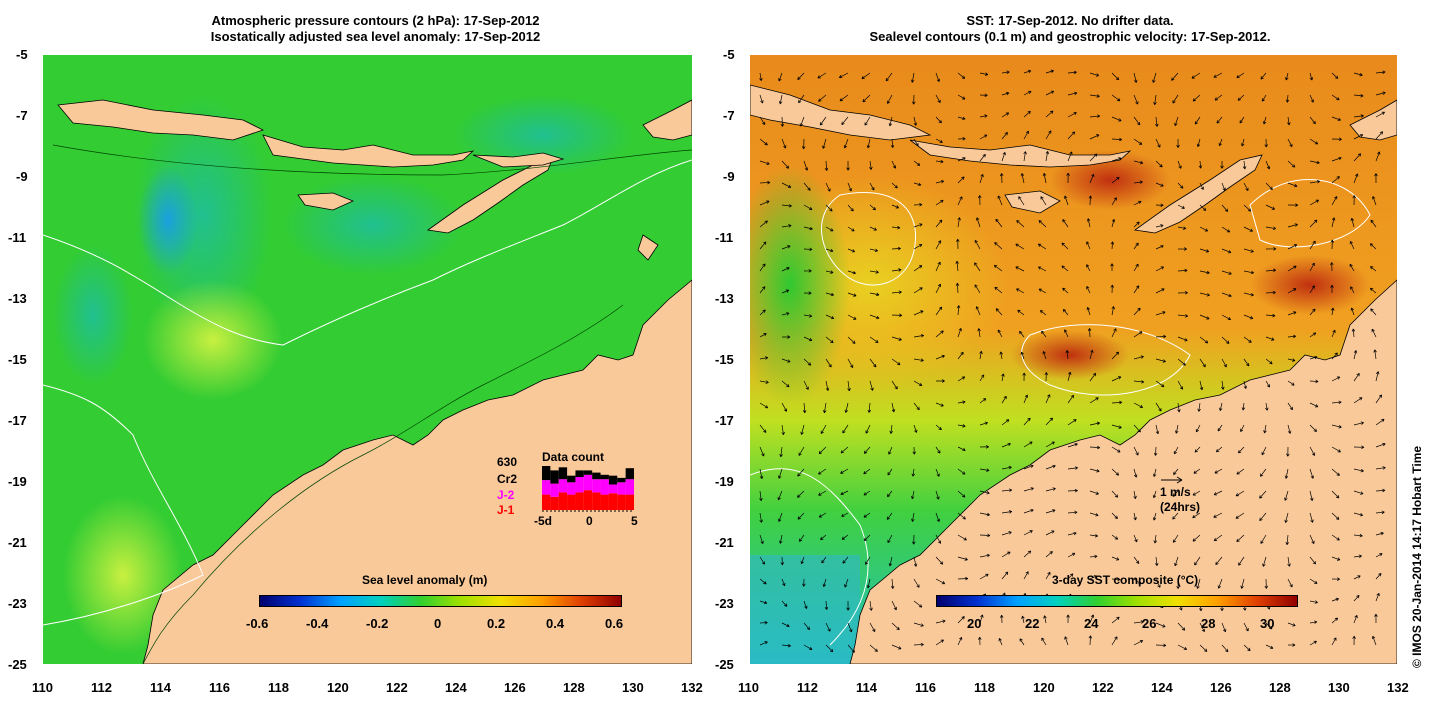  What do you see at coordinates (629, 487) in the screenshot?
I see `data-count-bar-j2` at bounding box center [629, 487].